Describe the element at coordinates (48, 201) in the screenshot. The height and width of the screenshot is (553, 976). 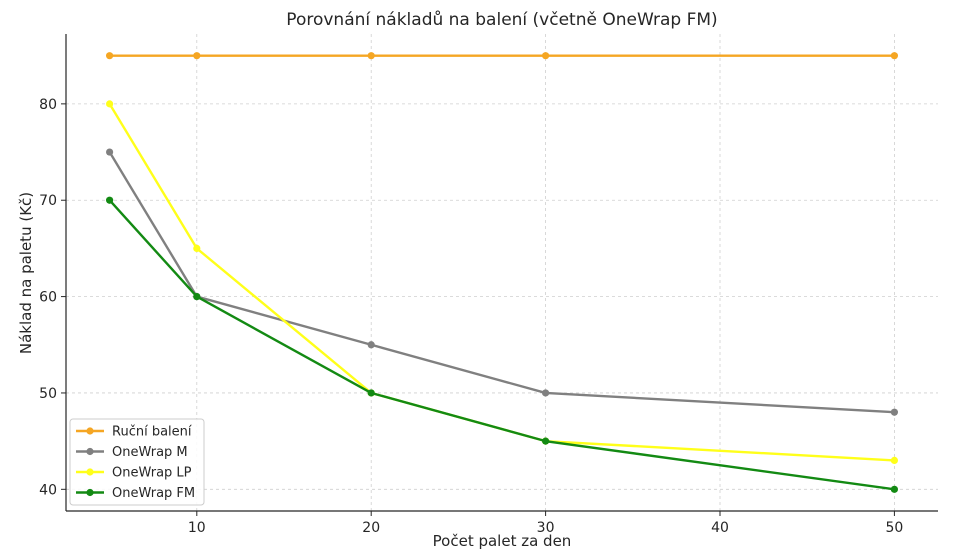
I see `y-tick-label: 70` at that location.